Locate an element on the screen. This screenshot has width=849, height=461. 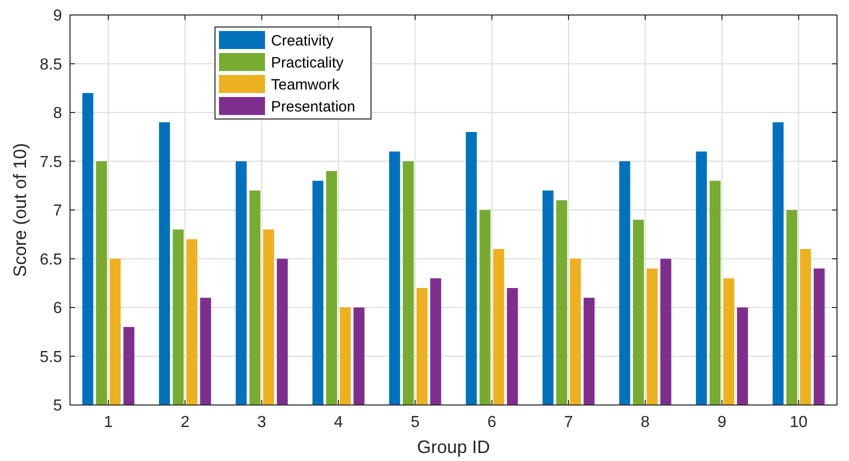
y-tick-label: 5 is located at coordinates (57, 406).